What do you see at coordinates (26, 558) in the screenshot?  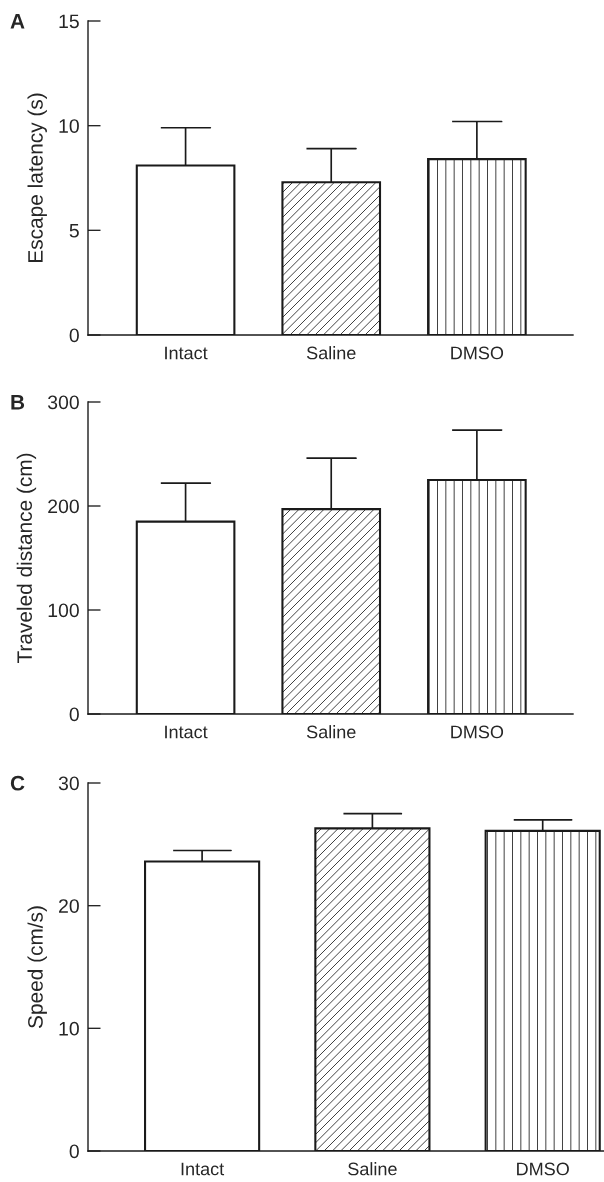 I see `y-axis-title: Traveled distance (cm)` at bounding box center [26, 558].